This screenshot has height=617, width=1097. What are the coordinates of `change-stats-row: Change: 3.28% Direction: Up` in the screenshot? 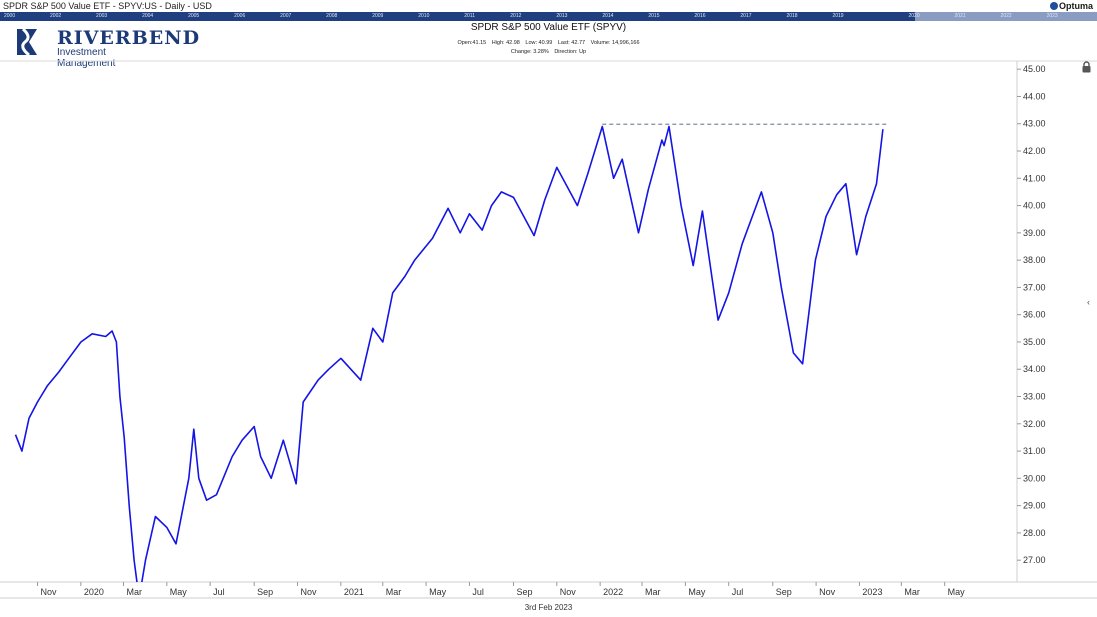 It's located at (548, 52).